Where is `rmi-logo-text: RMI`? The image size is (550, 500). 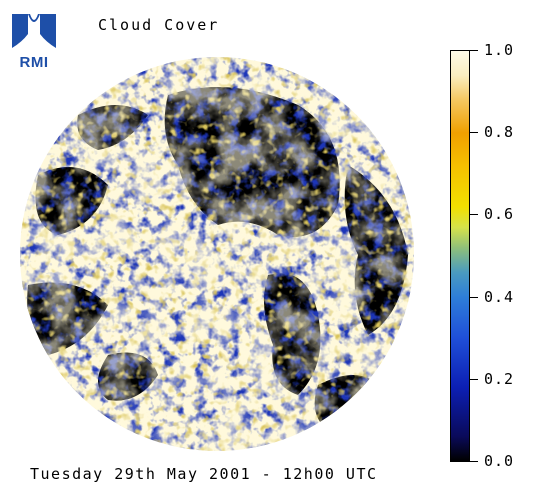
rmi-logo-text: RMI is located at coordinates (34, 62).